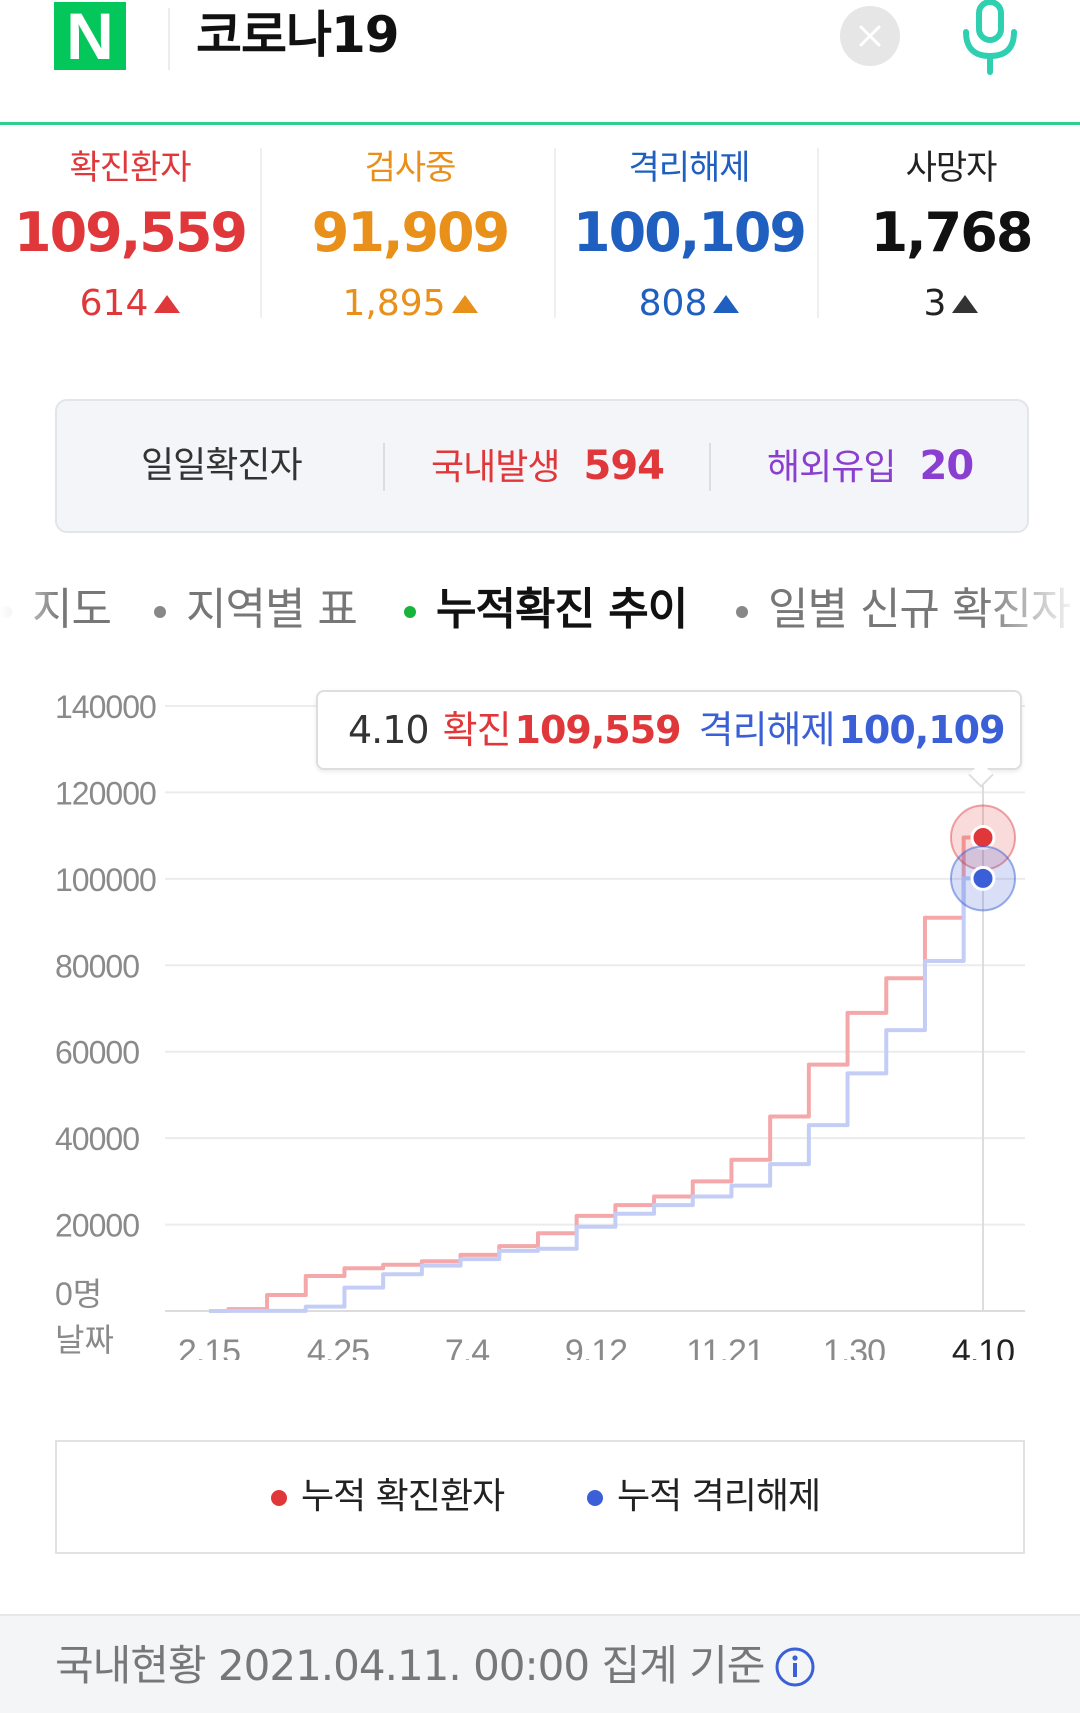 This screenshot has height=1713, width=1080. I want to click on chart-tooltip: 4.10 확진 109,559 격리해제 100,109, so click(669, 730).